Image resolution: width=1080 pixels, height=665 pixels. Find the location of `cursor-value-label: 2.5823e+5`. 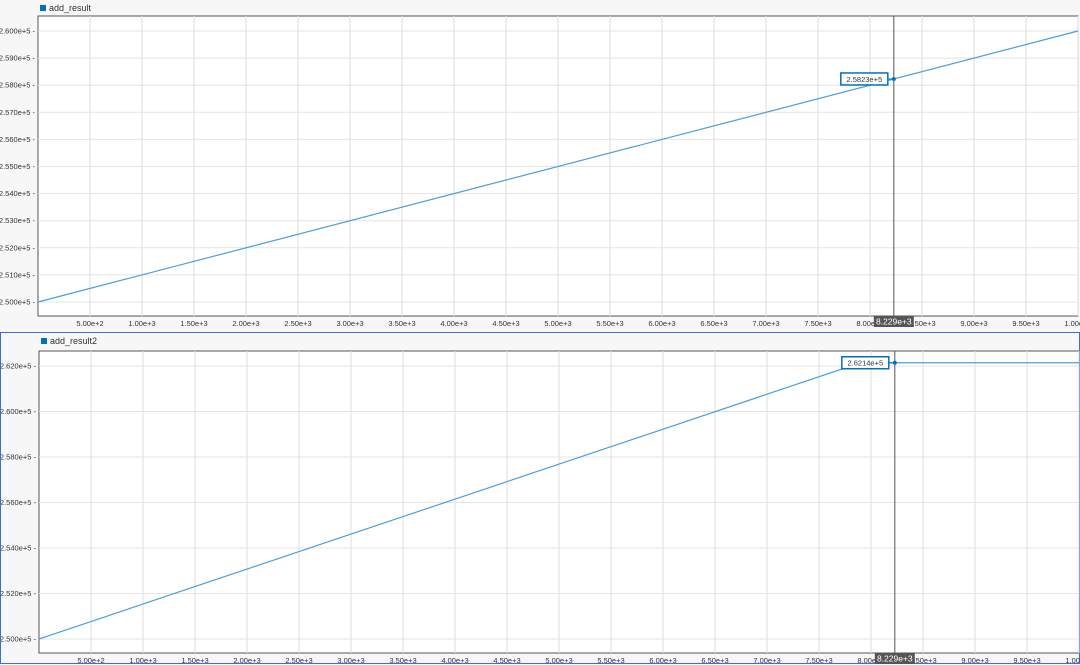

cursor-value-label: 2.5823e+5 is located at coordinates (864, 79).